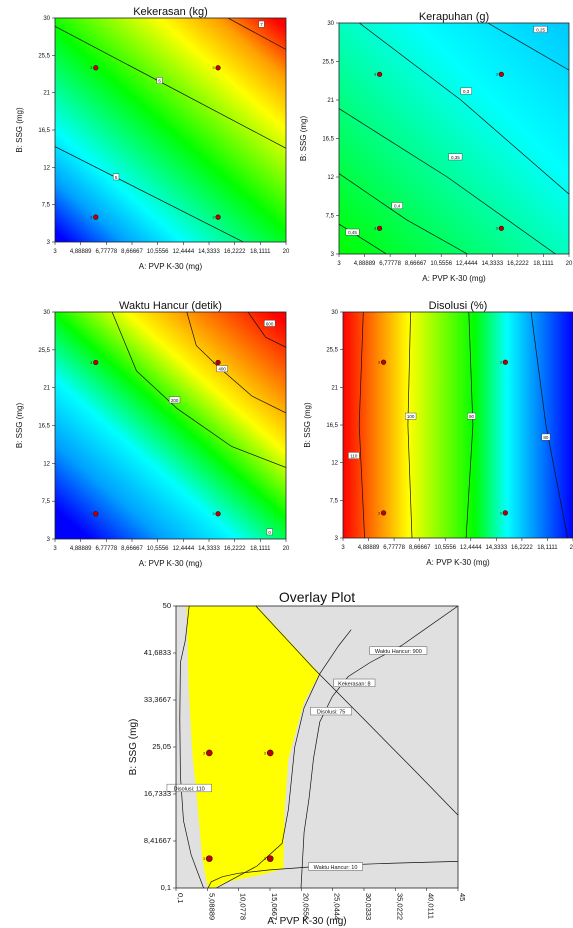  Describe the element at coordinates (157, 840) in the screenshot. I see `y-tick-label: 8,41667` at that location.